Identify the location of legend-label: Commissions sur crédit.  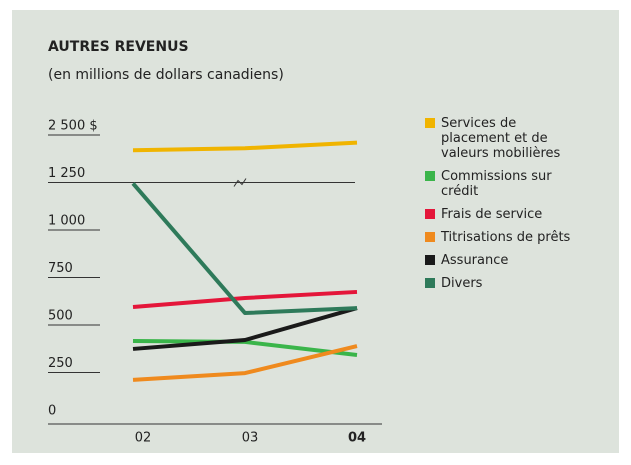
(496, 184).